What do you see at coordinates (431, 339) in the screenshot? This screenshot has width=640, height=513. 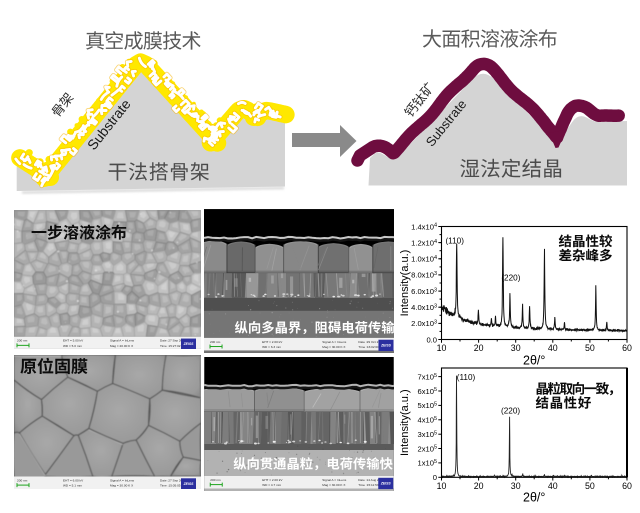 I see `svg-text: 0.0` at bounding box center [431, 339].